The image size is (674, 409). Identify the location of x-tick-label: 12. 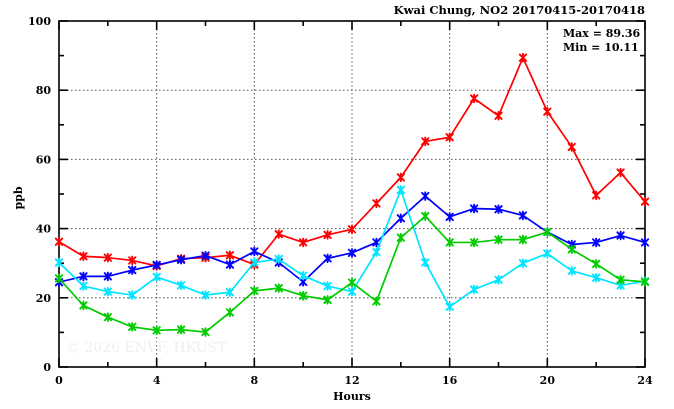
(351, 380).